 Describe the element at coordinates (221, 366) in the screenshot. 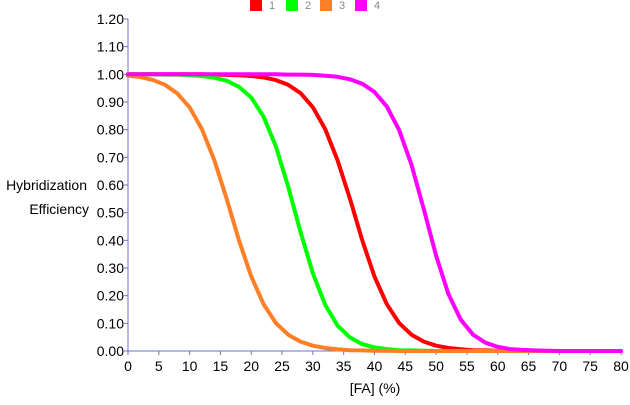

I see `x-tick-label: 15` at that location.